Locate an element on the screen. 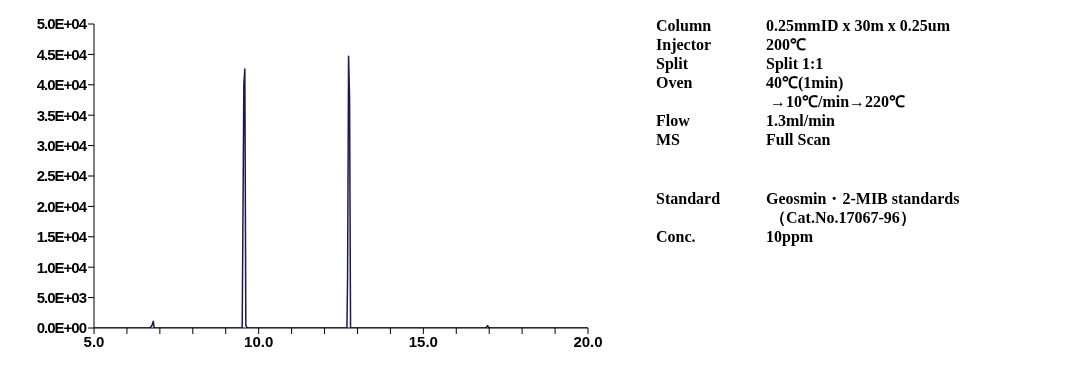  text: 10ppm is located at coordinates (790, 236).